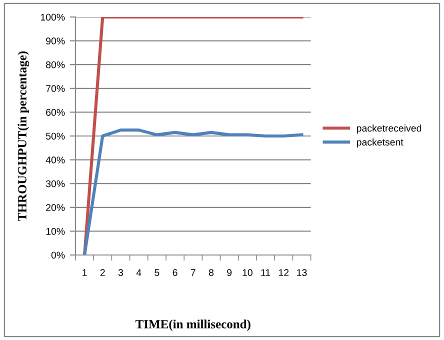  What do you see at coordinates (265, 272) in the screenshot?
I see `x-tick-label: 11` at bounding box center [265, 272].